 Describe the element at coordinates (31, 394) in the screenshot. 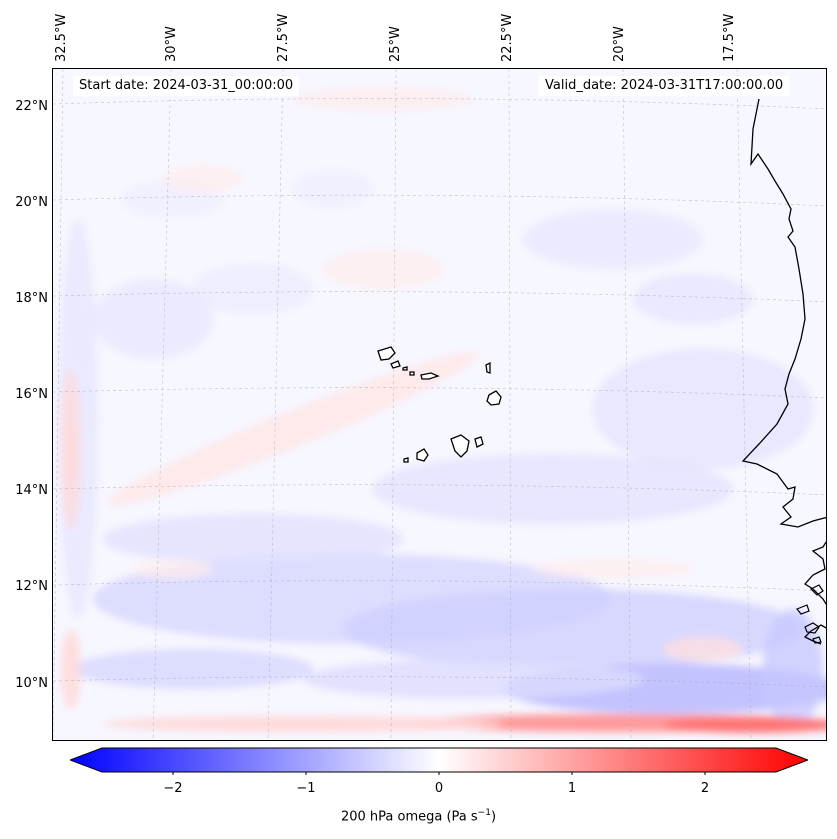

I see `lat-label-16n: 16°N` at that location.